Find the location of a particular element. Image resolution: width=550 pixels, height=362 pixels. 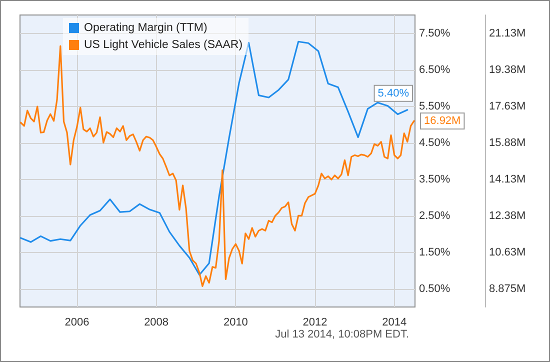

y-tick-label: 1.50% is located at coordinates (434, 252).